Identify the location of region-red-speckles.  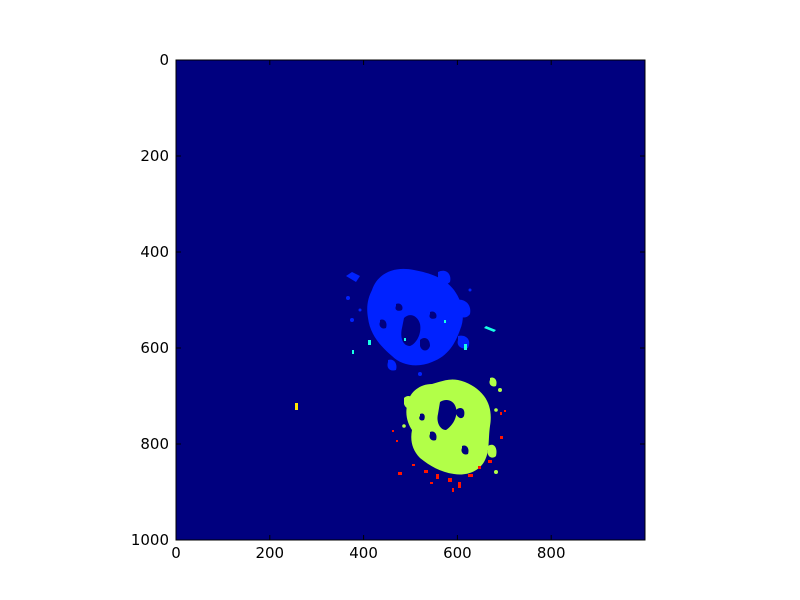
(449, 451).